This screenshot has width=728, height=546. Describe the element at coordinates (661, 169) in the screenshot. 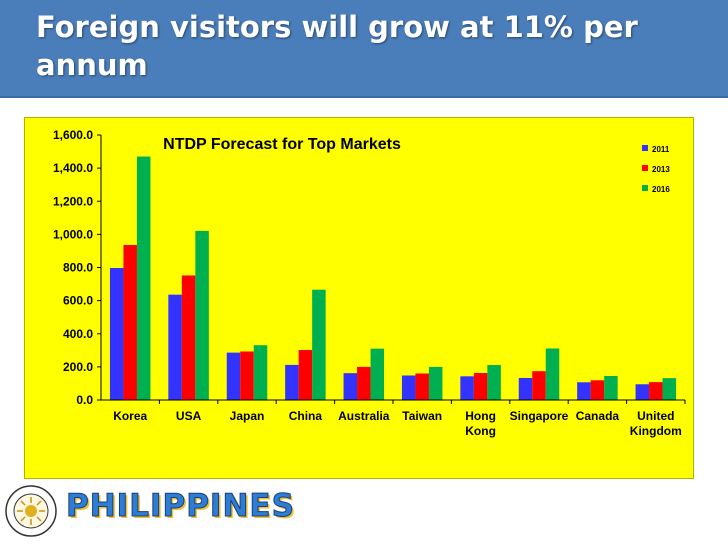

I see `legend-label: 2013` at that location.